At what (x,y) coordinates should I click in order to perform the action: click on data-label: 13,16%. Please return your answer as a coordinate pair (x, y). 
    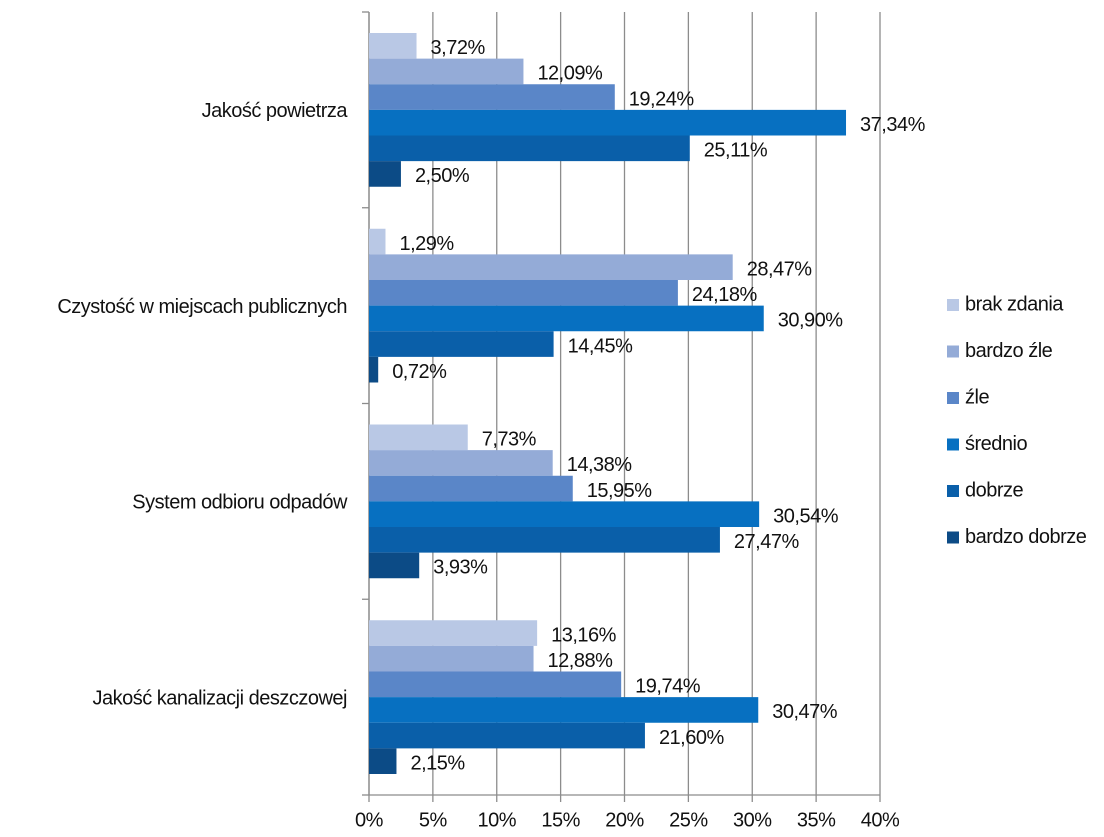
    Looking at the image, I should click on (584, 635).